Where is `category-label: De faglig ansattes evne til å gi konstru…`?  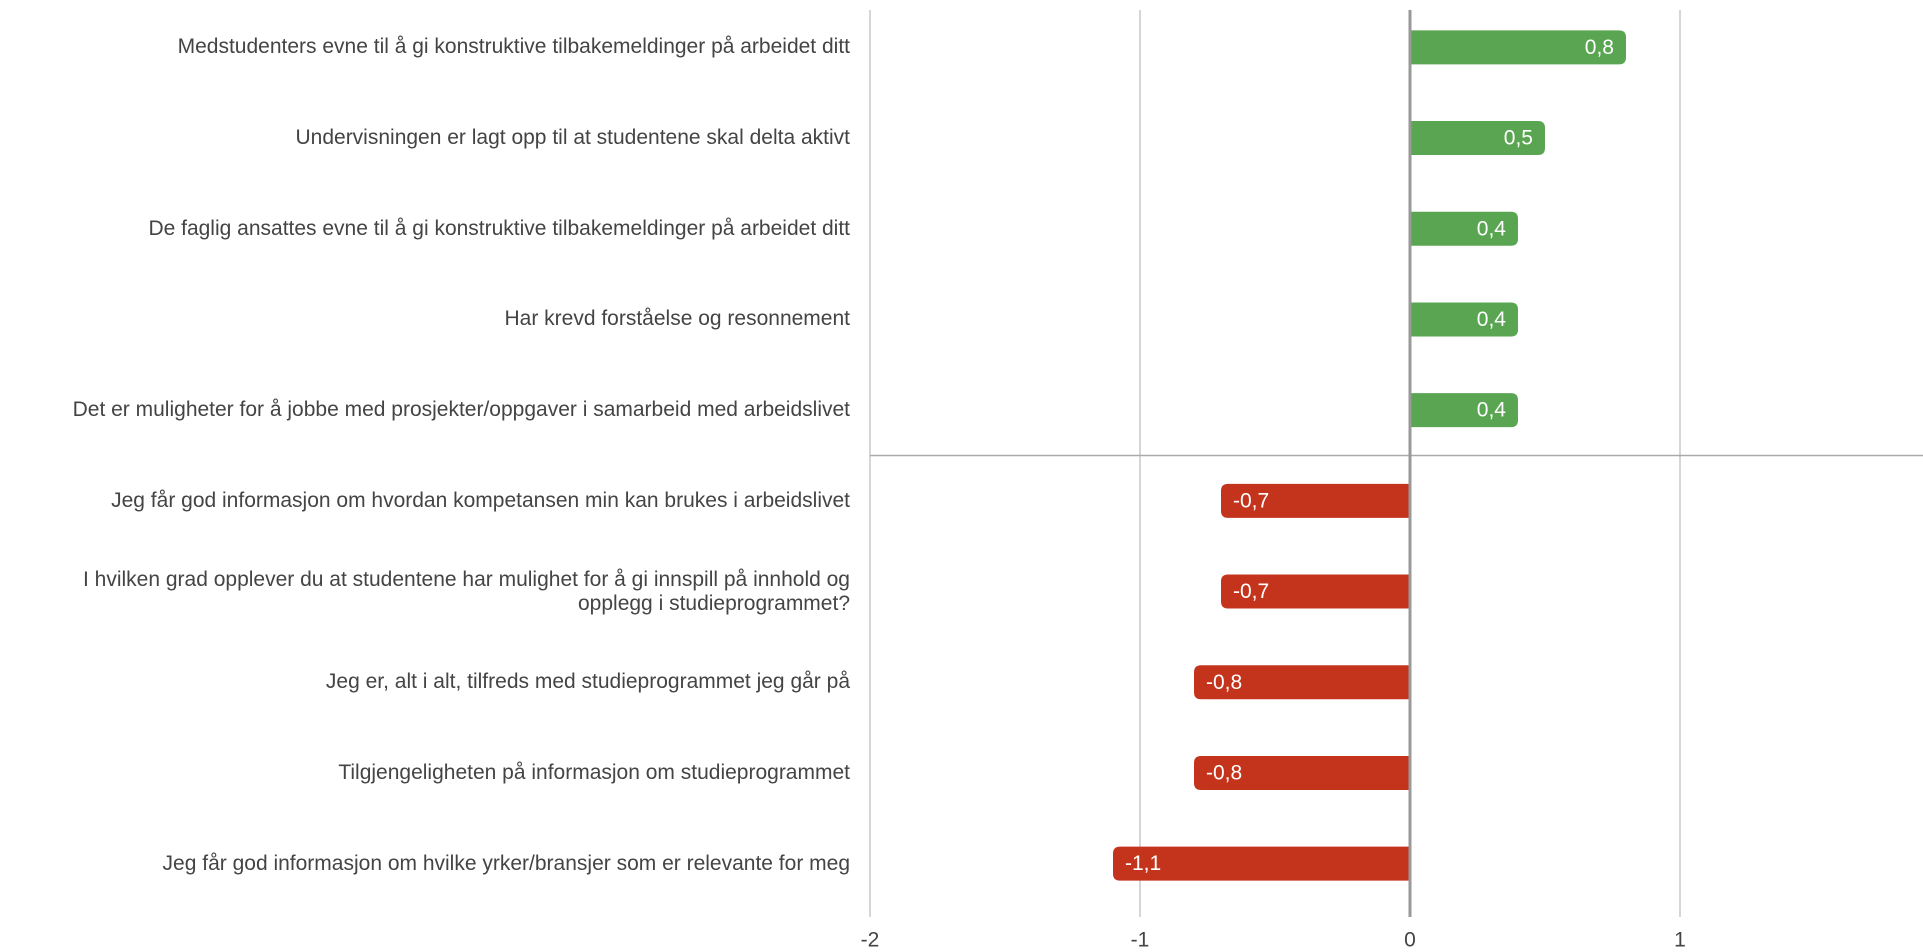 category-label: De faglig ansattes evne til å gi konstru… is located at coordinates (499, 228).